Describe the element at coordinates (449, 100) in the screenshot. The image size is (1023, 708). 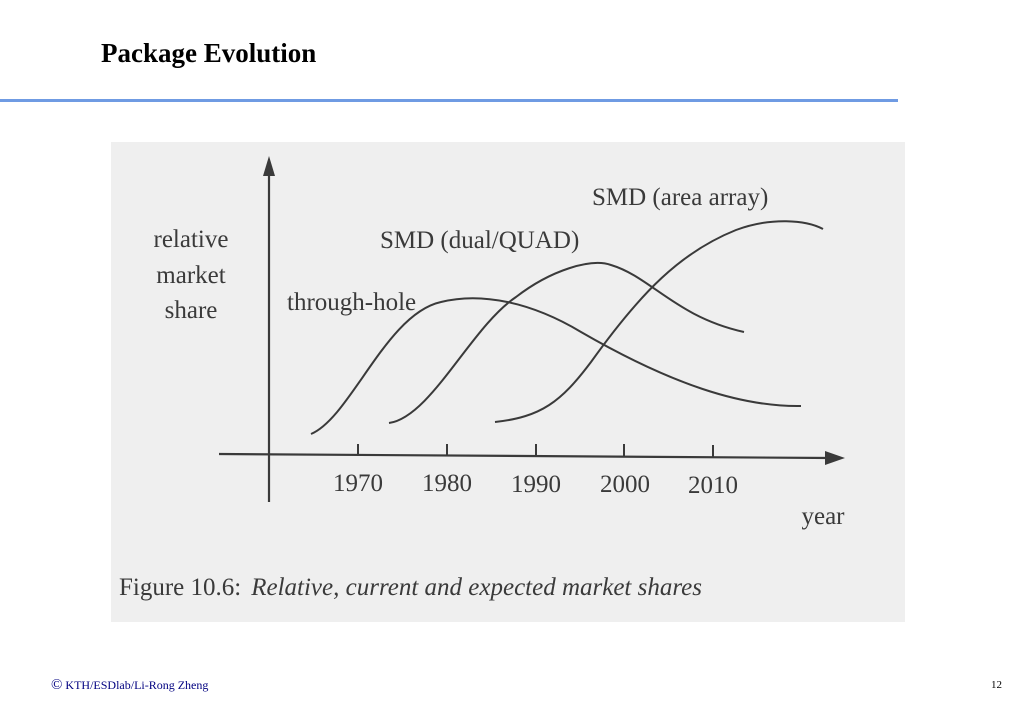
I see `title-divider` at that location.